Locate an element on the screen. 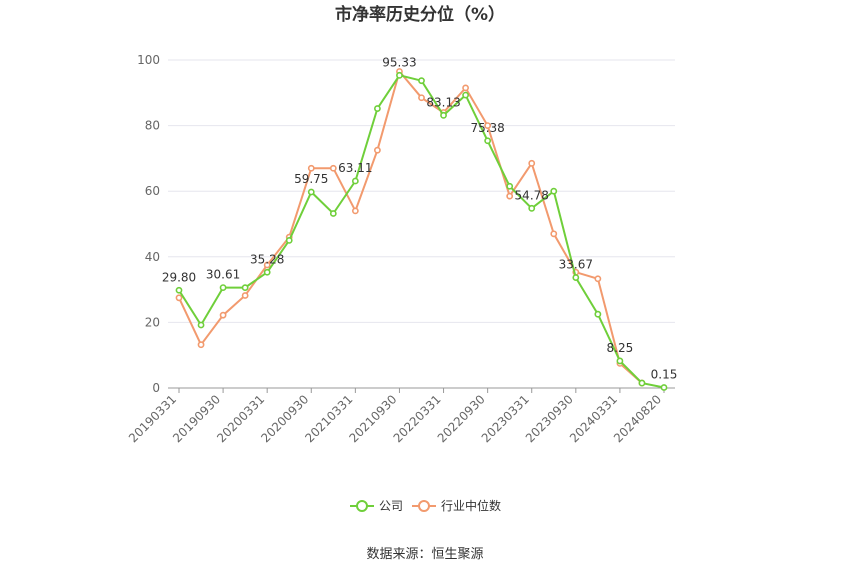 This screenshot has height=575, width=850. data-label: 54.78 is located at coordinates (532, 195).